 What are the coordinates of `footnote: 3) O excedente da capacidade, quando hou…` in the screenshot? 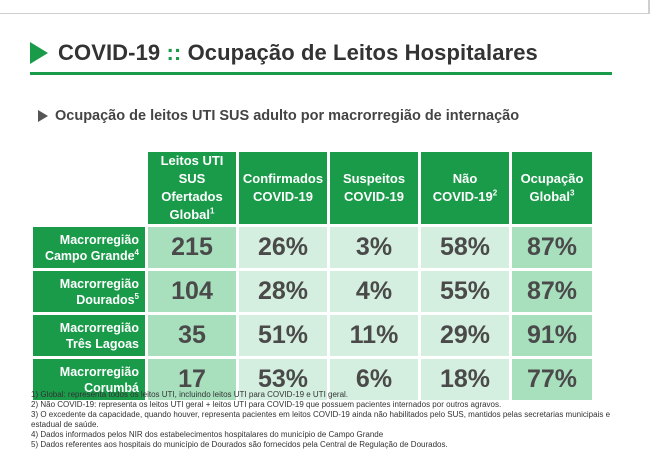 It's located at (321, 419).